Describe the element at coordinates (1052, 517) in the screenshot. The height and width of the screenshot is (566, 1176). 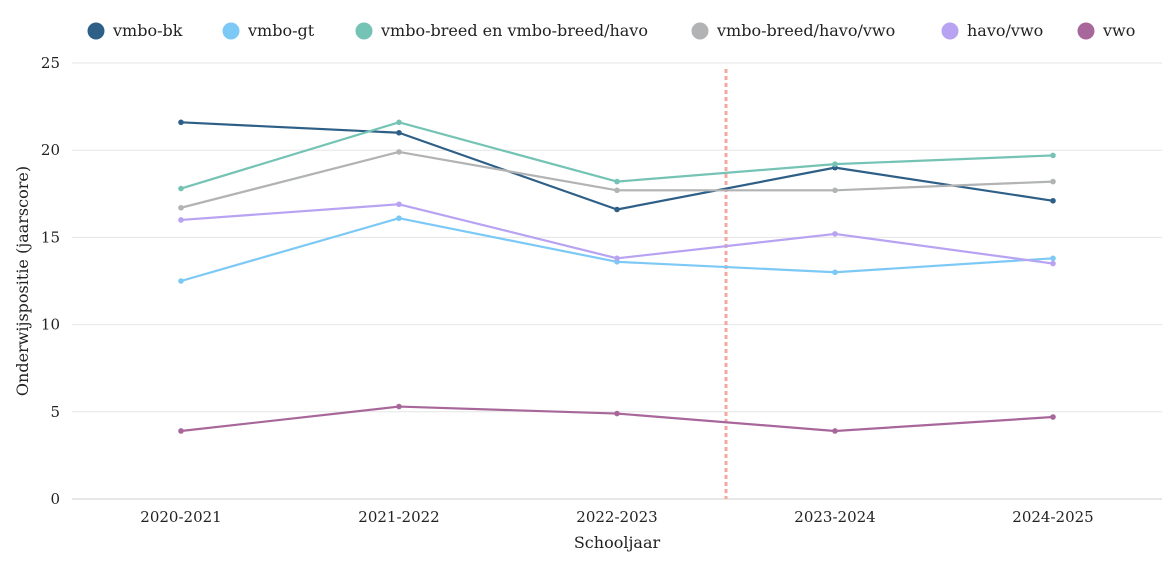
I see `x-tick-label: 2024-2025` at that location.